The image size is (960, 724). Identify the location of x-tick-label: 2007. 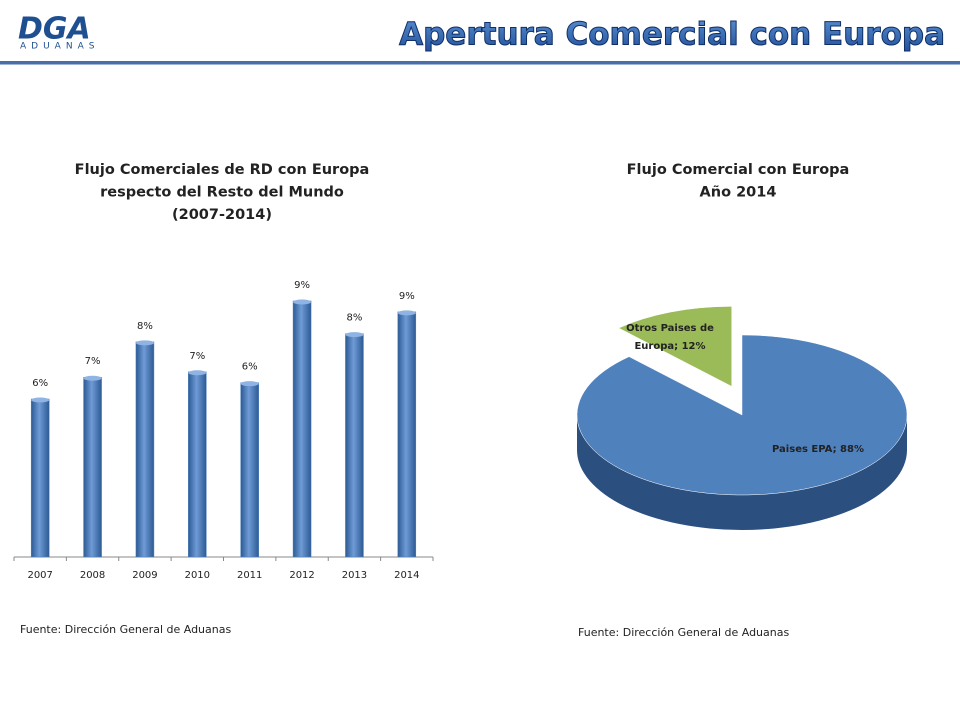
(39, 575).